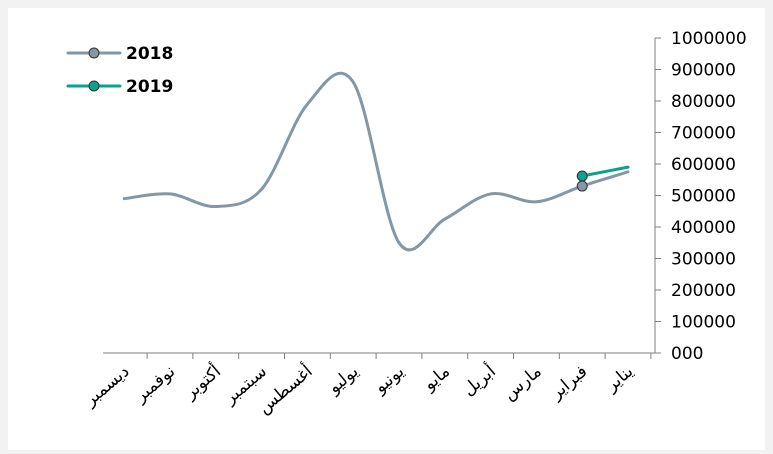 The image size is (773, 454). I want to click on y-tick-label: 100000, so click(703, 323).